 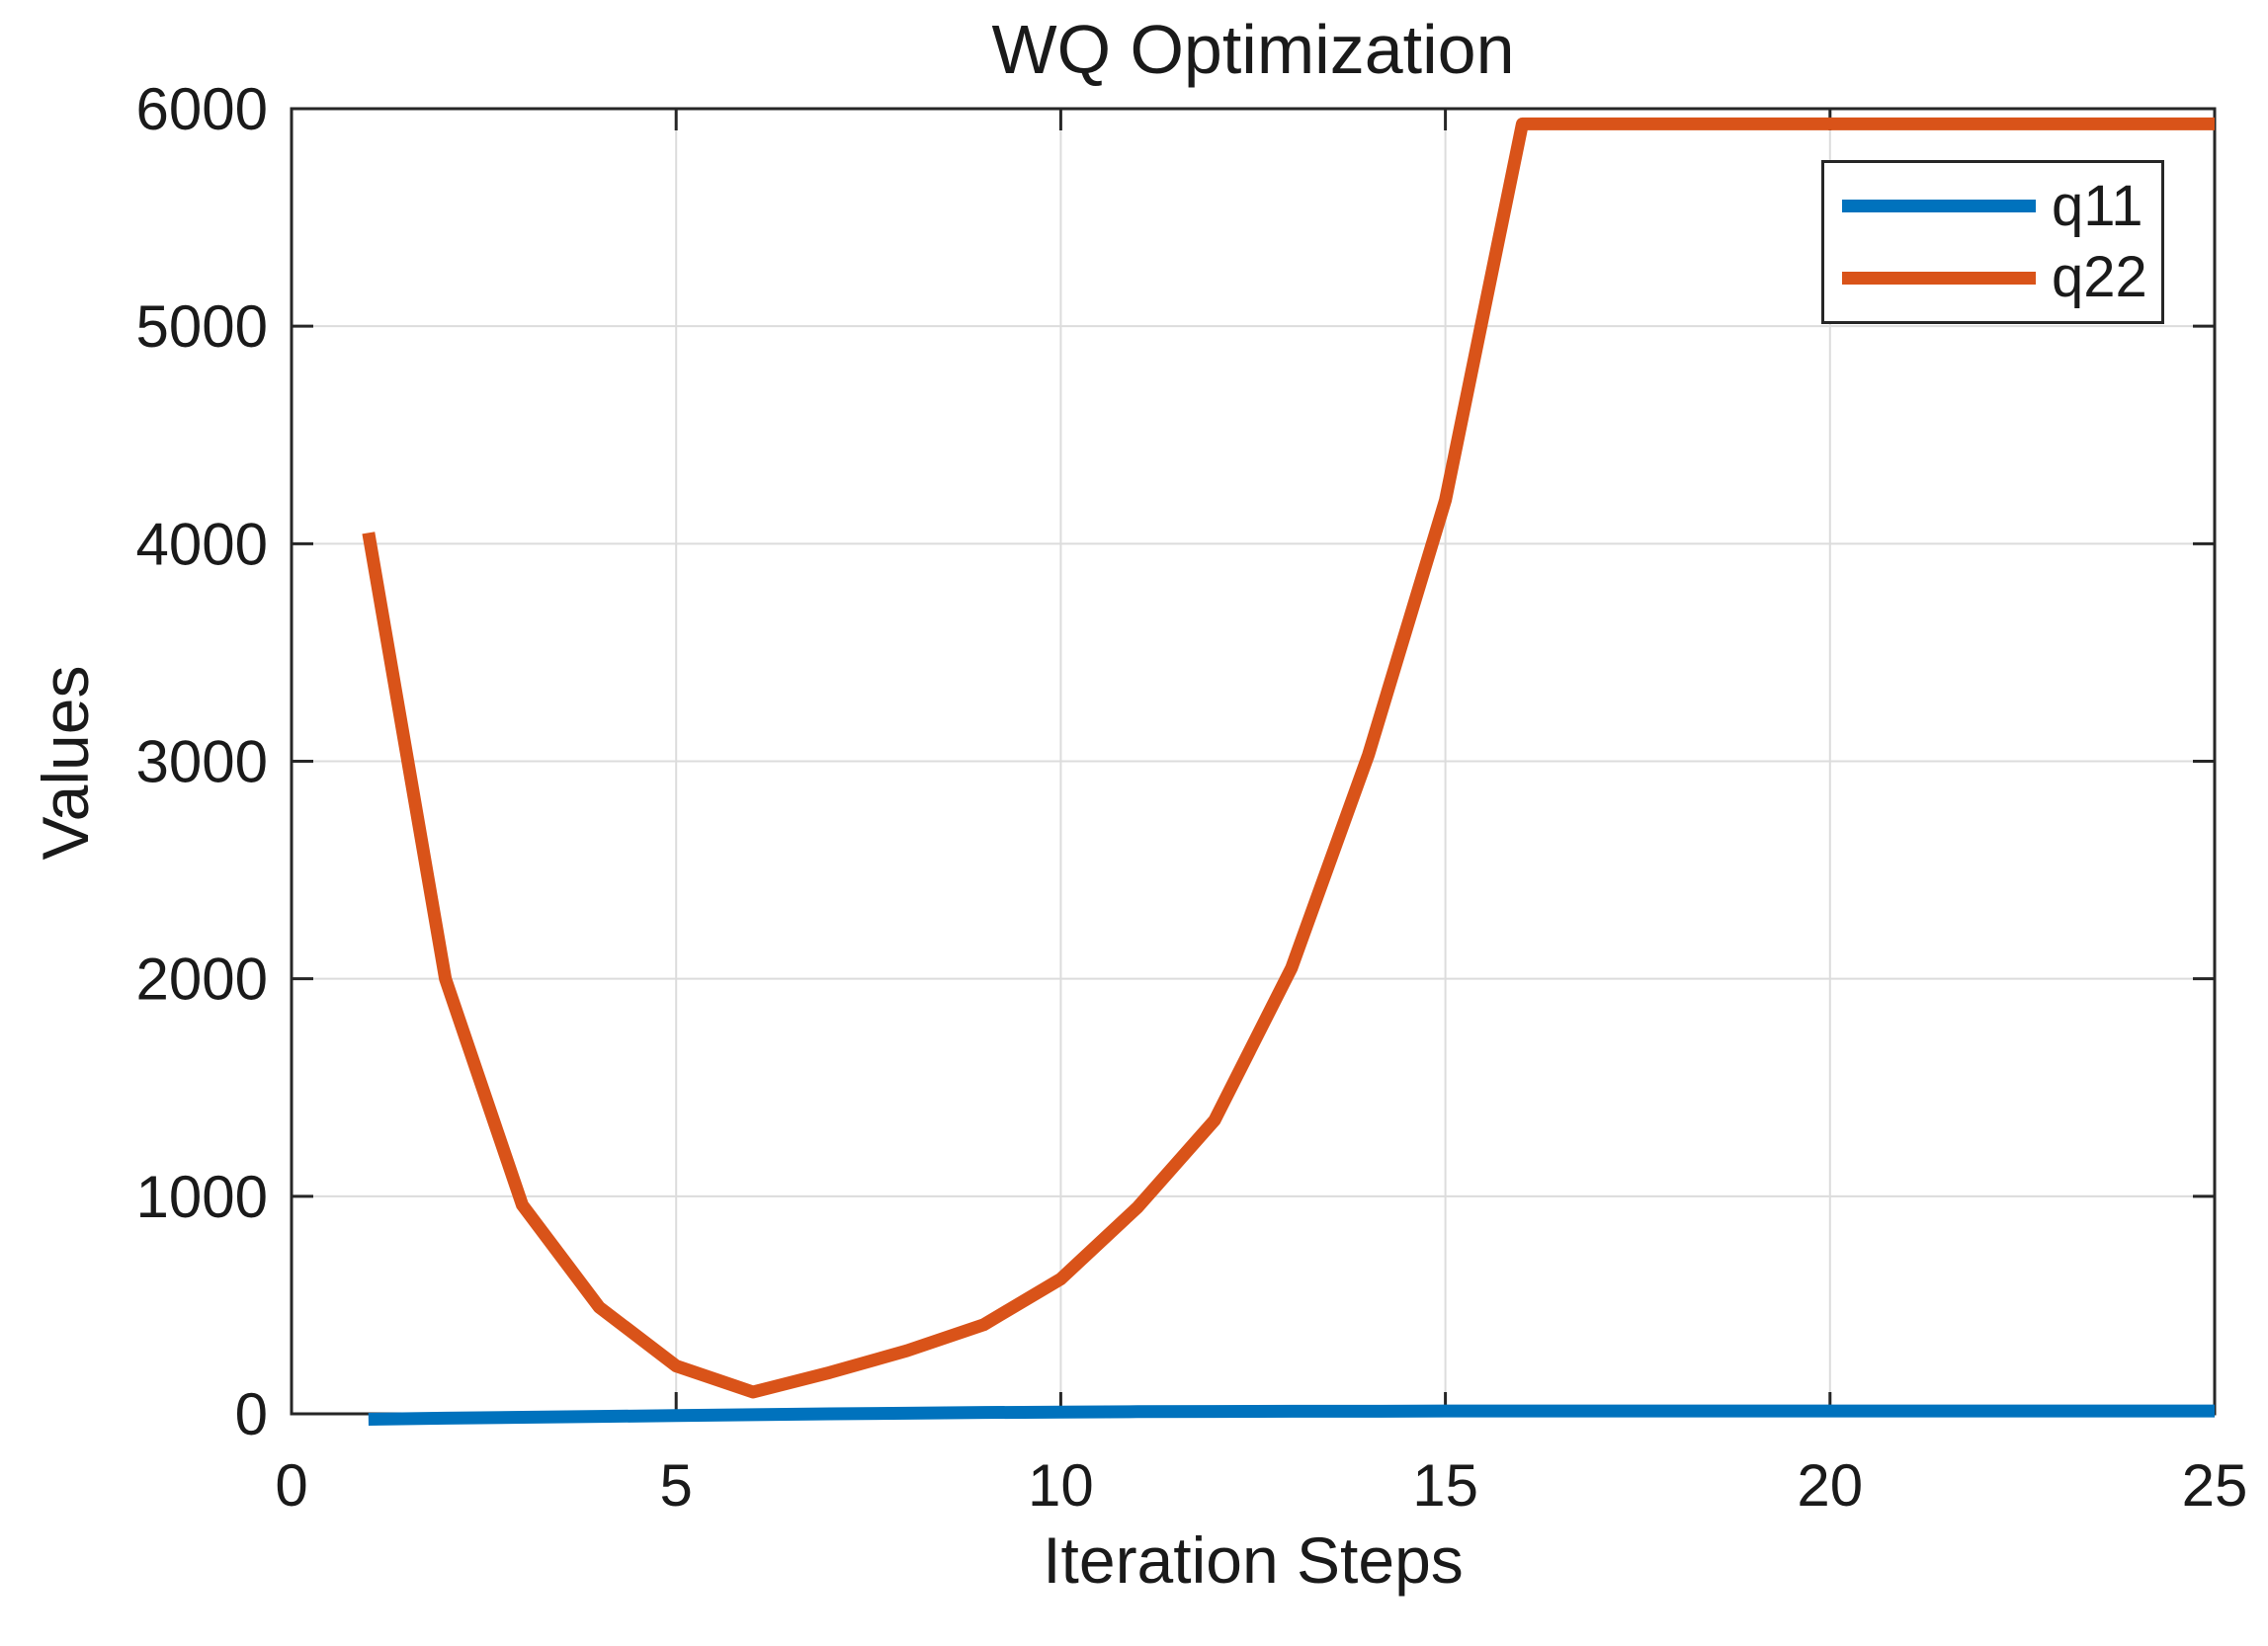 I want to click on y-tick-label: 0, so click(x=251, y=1414).